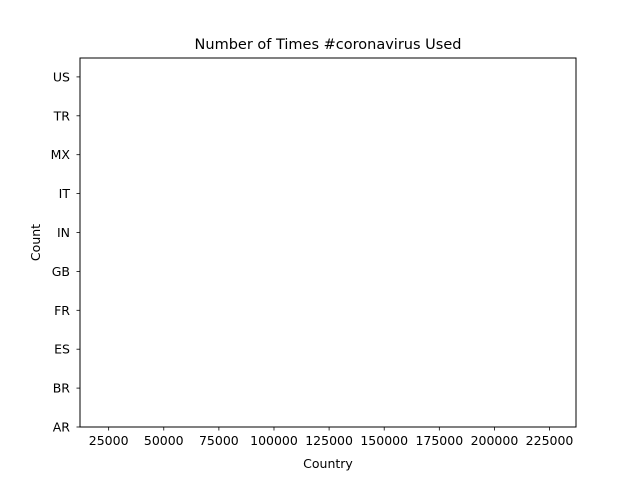 Image resolution: width=640 pixels, height=484 pixels. Describe the element at coordinates (65, 193) in the screenshot. I see `y-tick-label: IT` at that location.